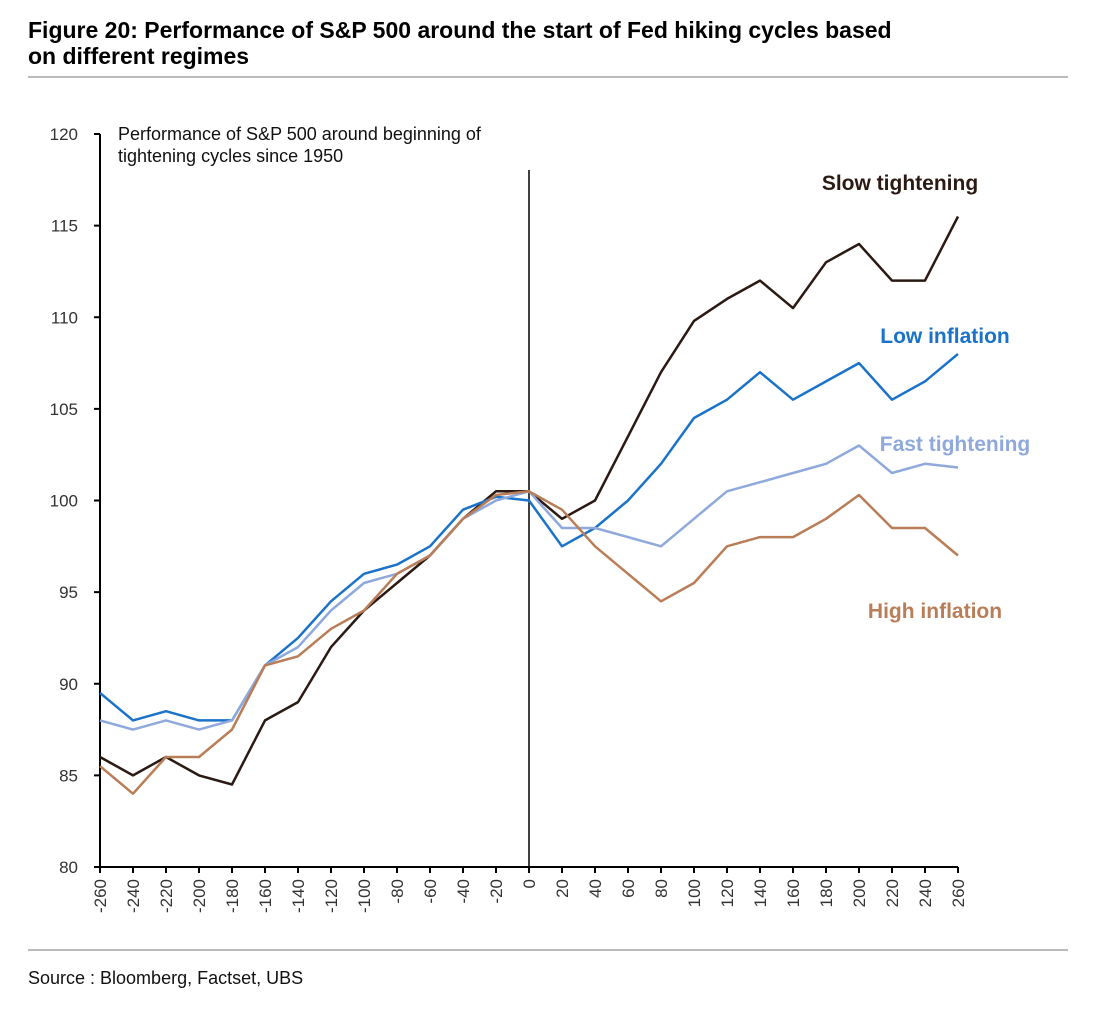 This screenshot has height=1028, width=1100. What do you see at coordinates (925, 893) in the screenshot?
I see `x-tick-label: 240` at bounding box center [925, 893].